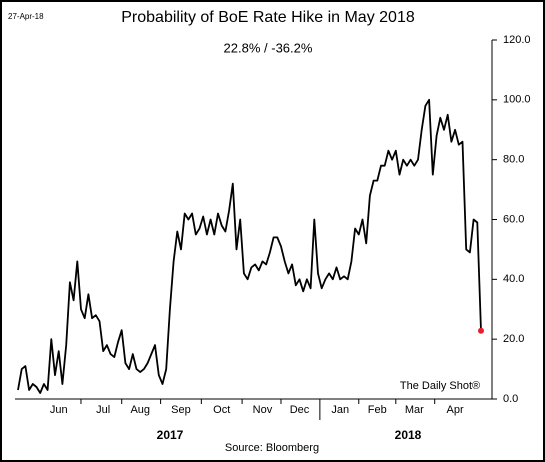  What do you see at coordinates (300, 410) in the screenshot?
I see `x-tick-label: Dec` at bounding box center [300, 410].